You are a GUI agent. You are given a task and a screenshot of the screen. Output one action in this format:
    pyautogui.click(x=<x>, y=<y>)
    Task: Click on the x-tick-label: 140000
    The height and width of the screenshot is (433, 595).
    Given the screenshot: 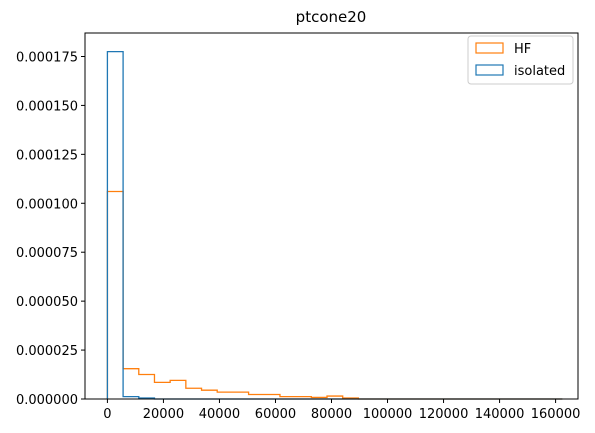 What is the action you would take?
    pyautogui.click(x=500, y=414)
    